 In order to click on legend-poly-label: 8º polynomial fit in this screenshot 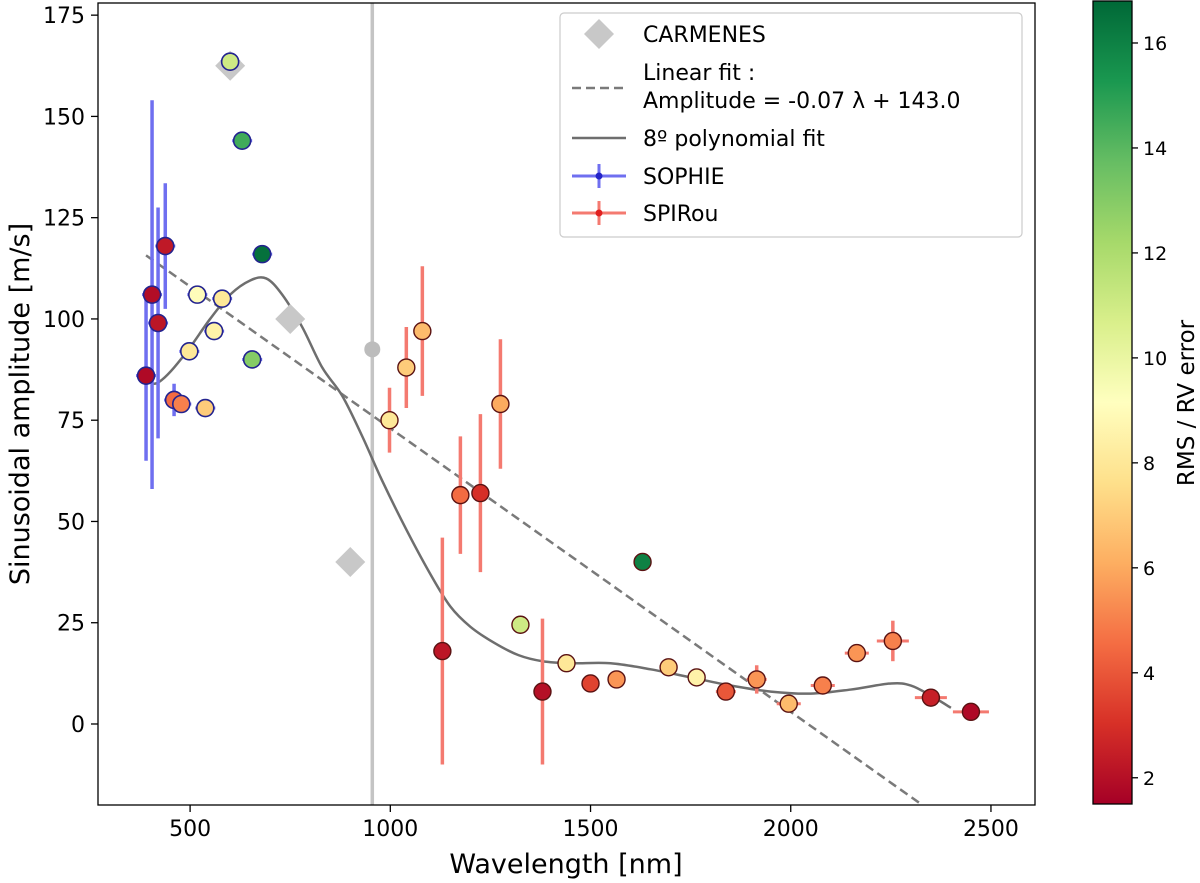, I will do `click(734, 139)`.